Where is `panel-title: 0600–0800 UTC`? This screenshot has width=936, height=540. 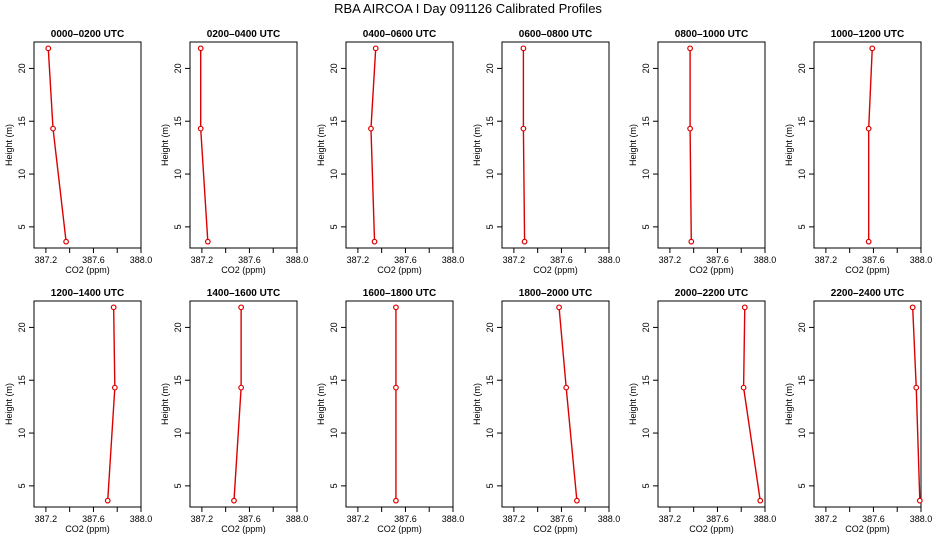
panel-title: 0600–0800 UTC is located at coordinates (555, 34).